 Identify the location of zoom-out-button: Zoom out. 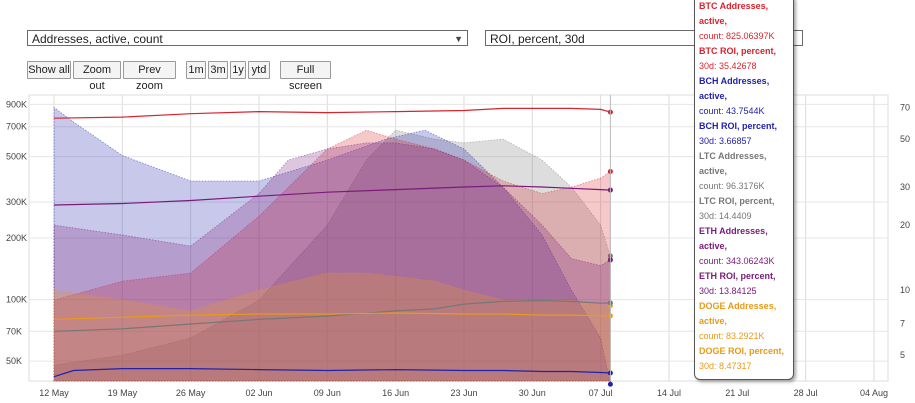
(97, 76).